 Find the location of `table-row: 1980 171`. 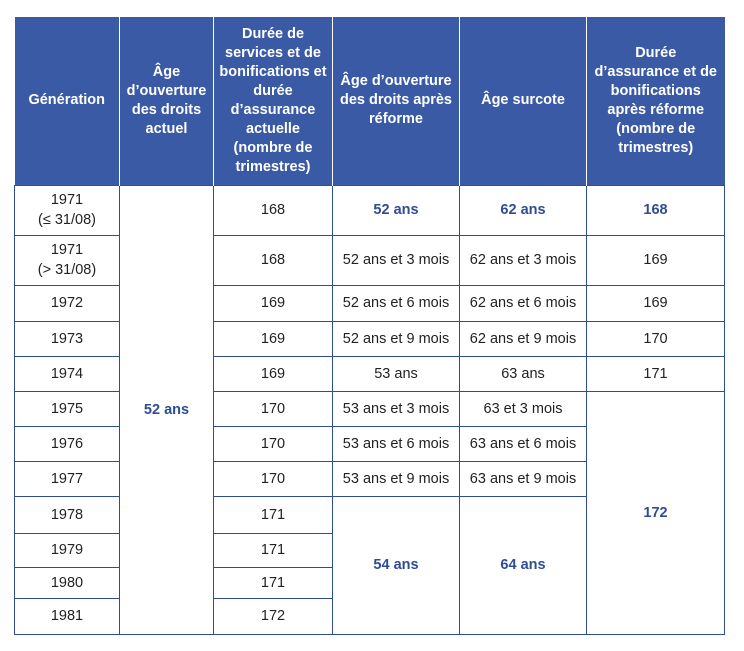

table-row: 1980 171 is located at coordinates (369, 582).